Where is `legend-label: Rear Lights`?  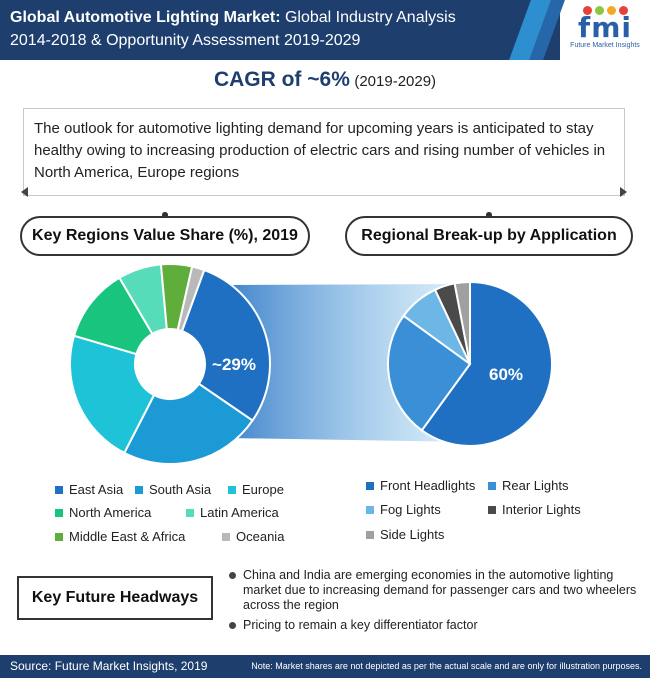
legend-label: Rear Lights is located at coordinates (535, 485).